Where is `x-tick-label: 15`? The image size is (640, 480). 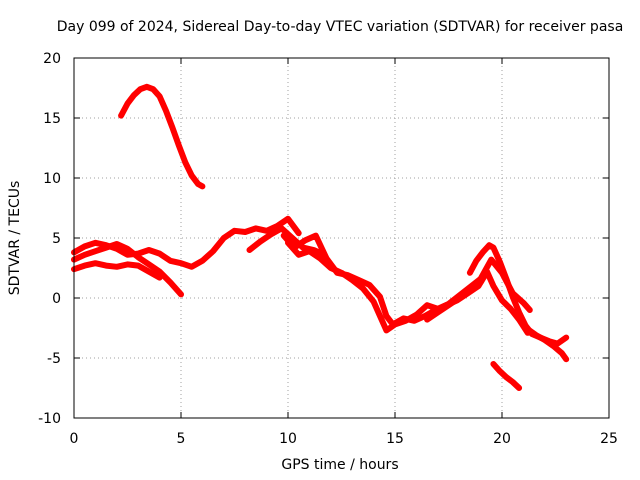
x-tick-label: 15 is located at coordinates (395, 439).